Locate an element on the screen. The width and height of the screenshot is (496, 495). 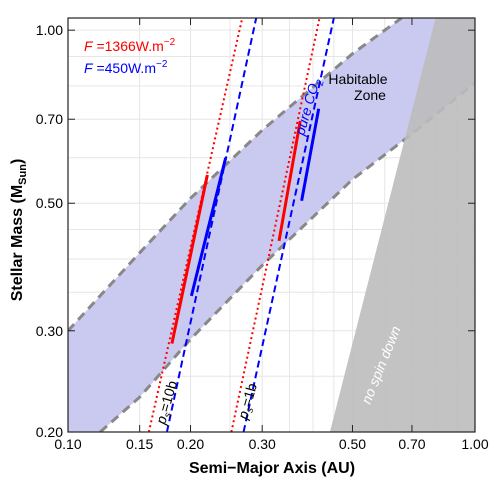
y-tick-label: 0.70 is located at coordinates (49, 119).